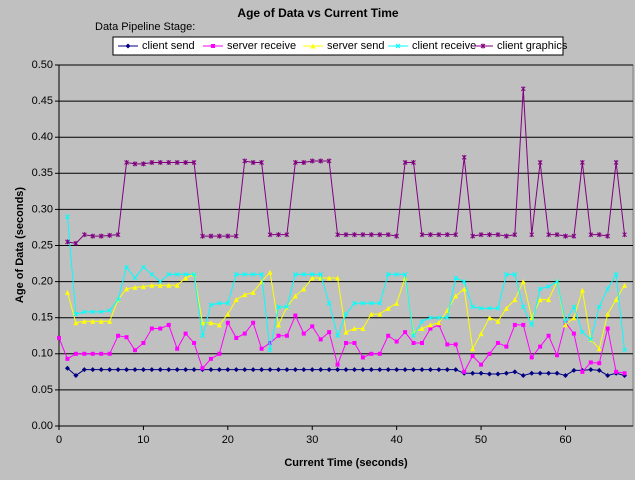 The image size is (635, 480). What do you see at coordinates (42, 282) in the screenshot?
I see `y-tick-label: 0.20` at bounding box center [42, 282].